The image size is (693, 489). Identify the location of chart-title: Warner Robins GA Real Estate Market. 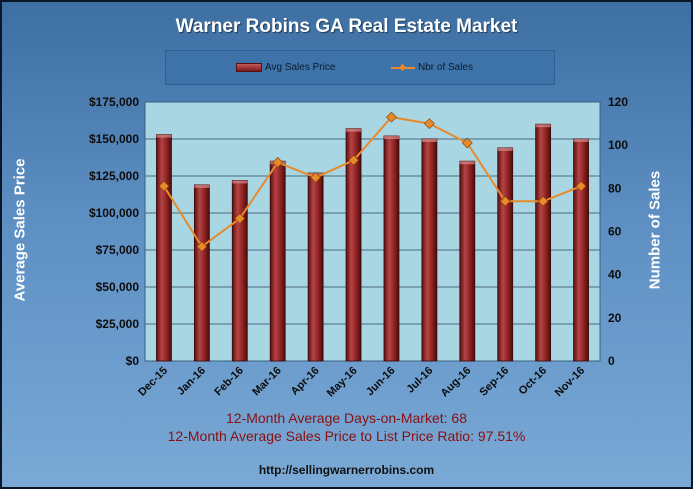
(346, 26).